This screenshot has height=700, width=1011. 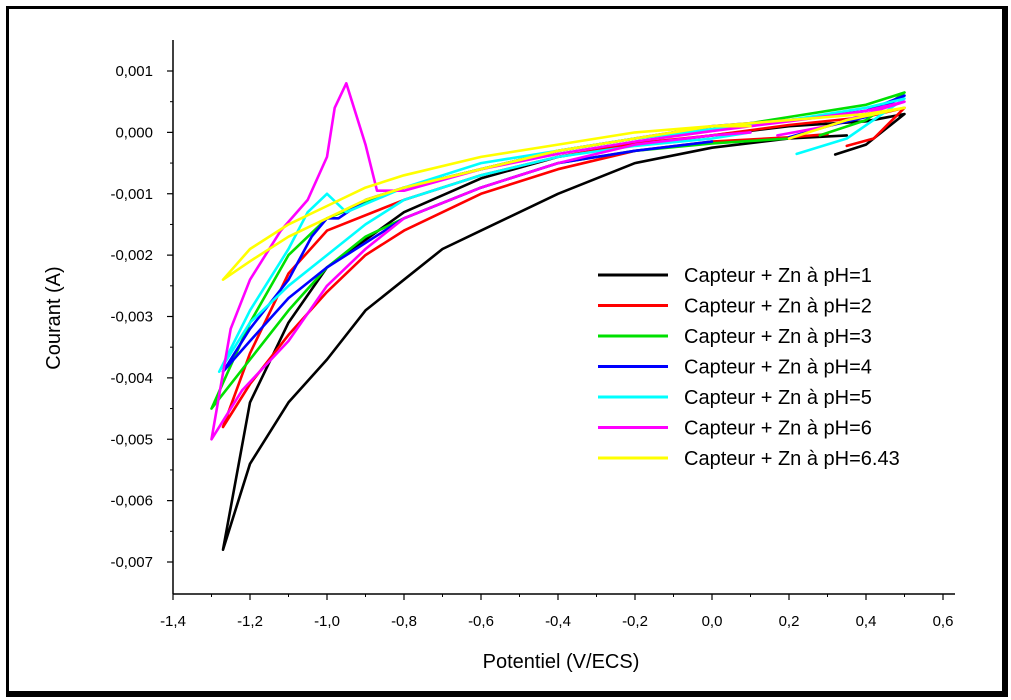 I want to click on x-tick-label: -0,2, so click(x=635, y=621).